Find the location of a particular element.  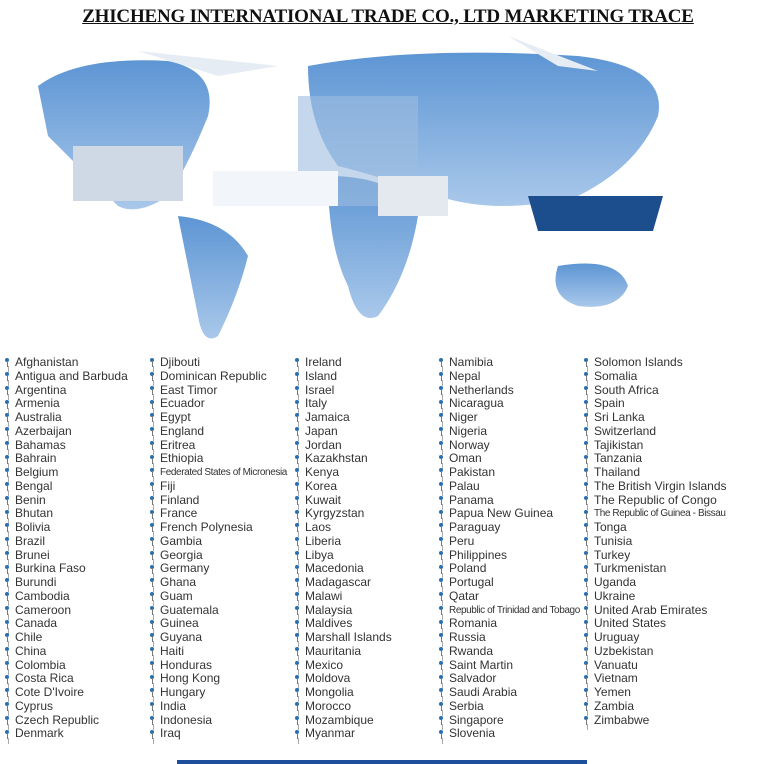

country-name: Tanzania is located at coordinates (618, 458).